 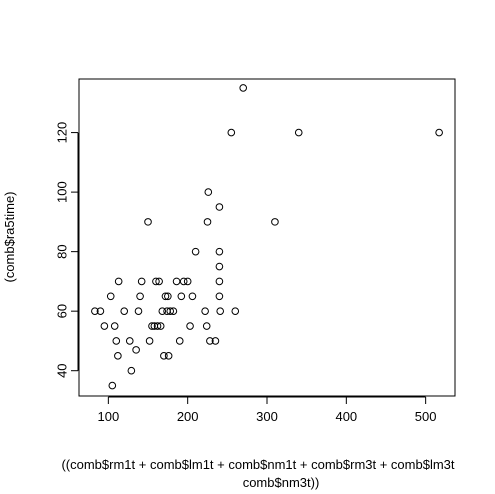 I want to click on x-tick-label: 500, so click(x=426, y=416).